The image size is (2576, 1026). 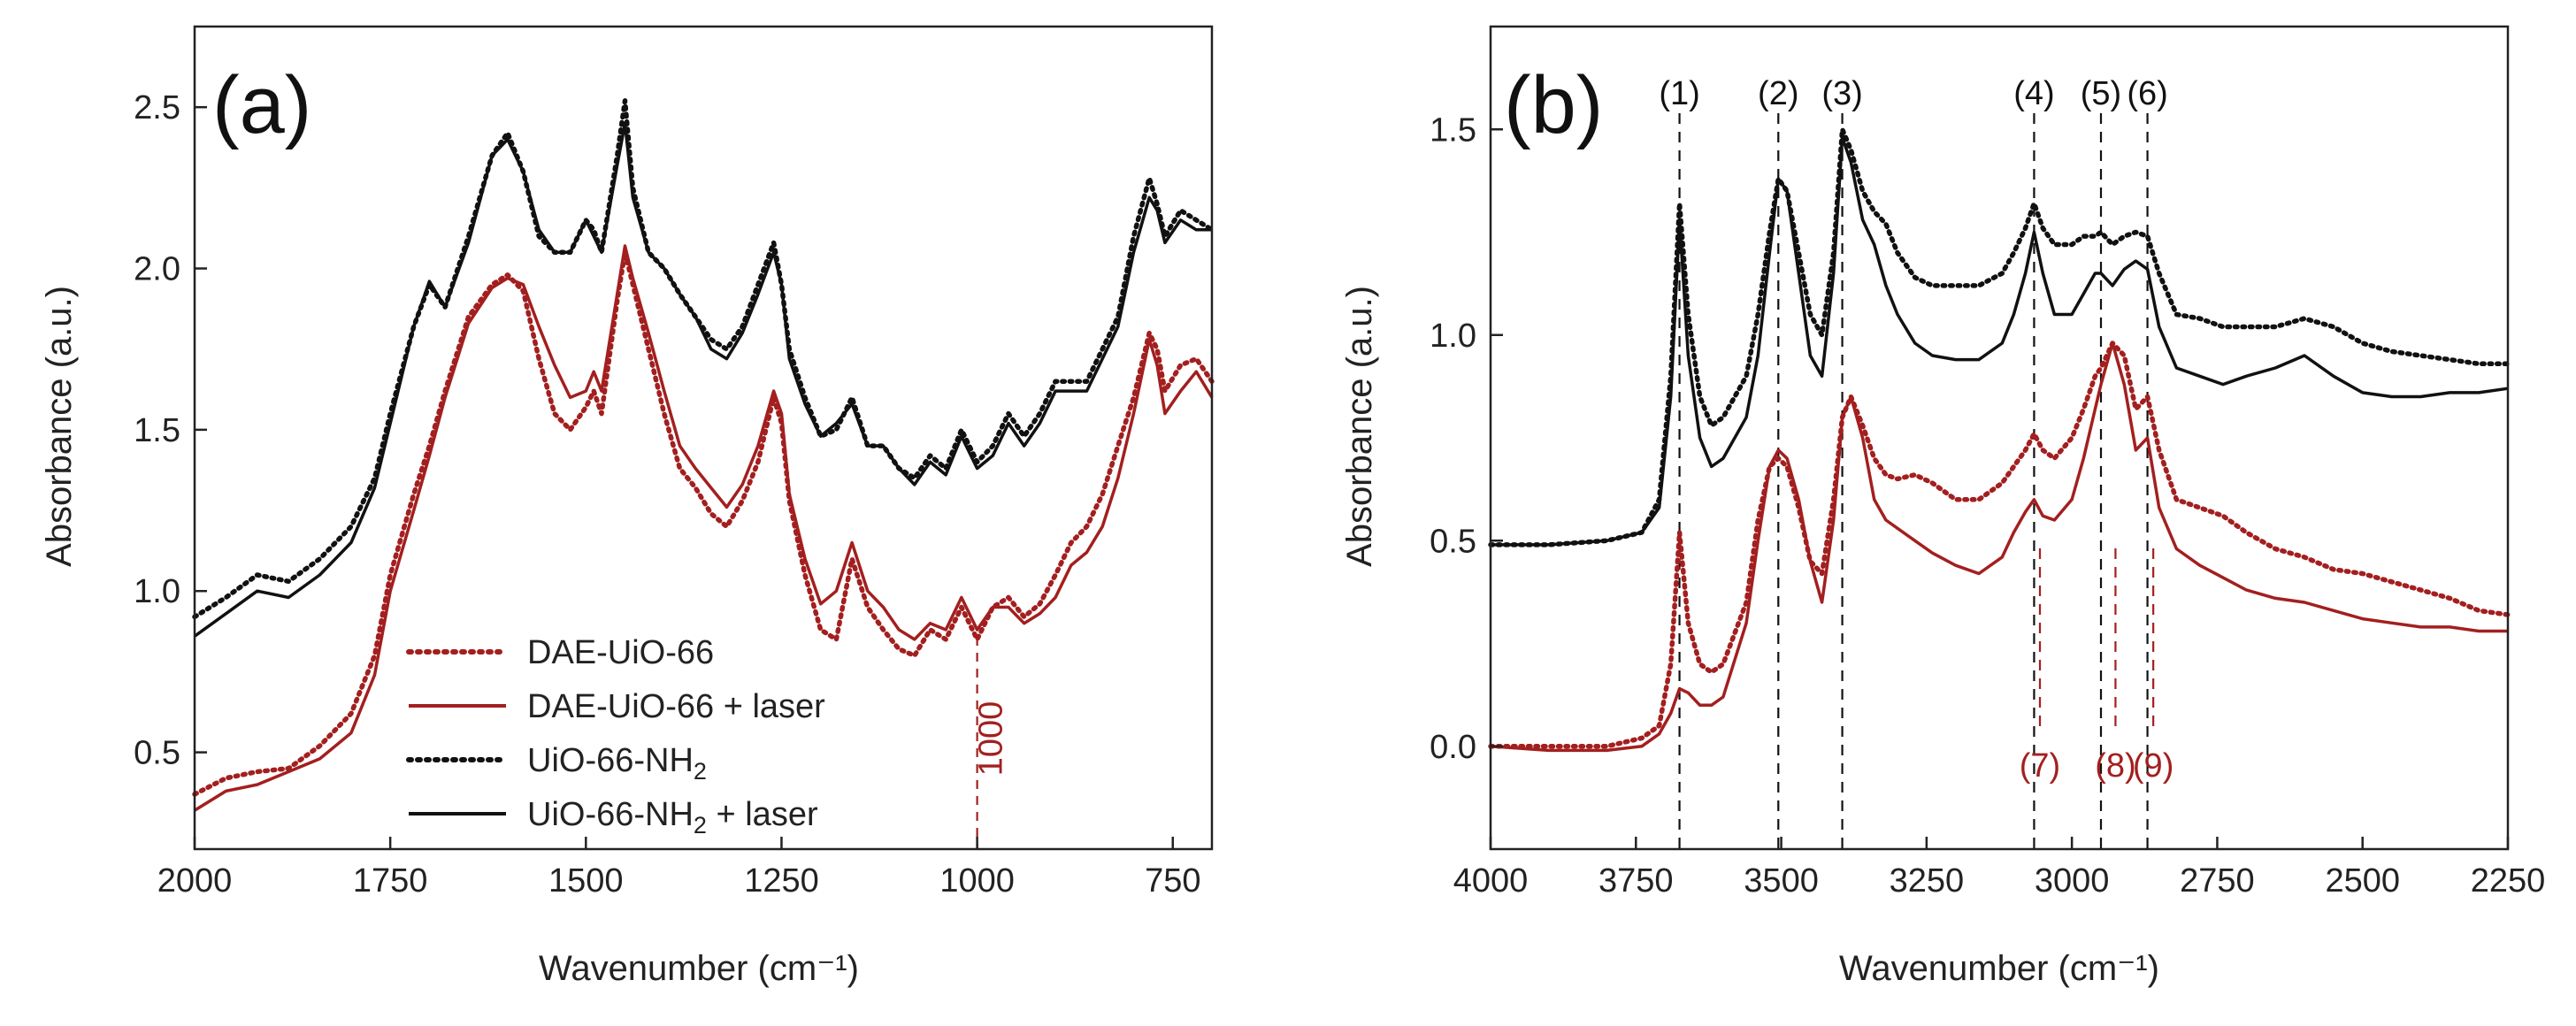 What do you see at coordinates (2072, 881) in the screenshot?
I see `panel-b-xtick-label: 3000` at bounding box center [2072, 881].